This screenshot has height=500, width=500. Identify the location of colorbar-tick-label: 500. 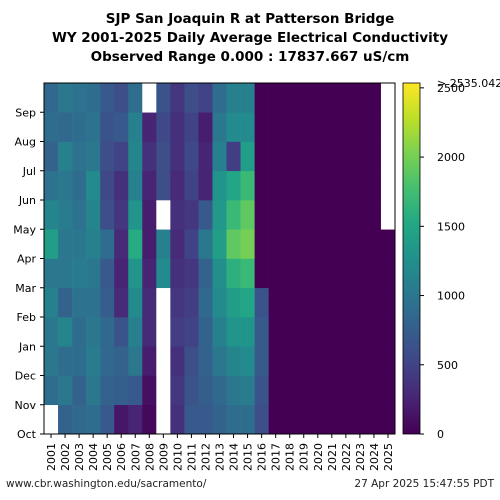
(447, 365).